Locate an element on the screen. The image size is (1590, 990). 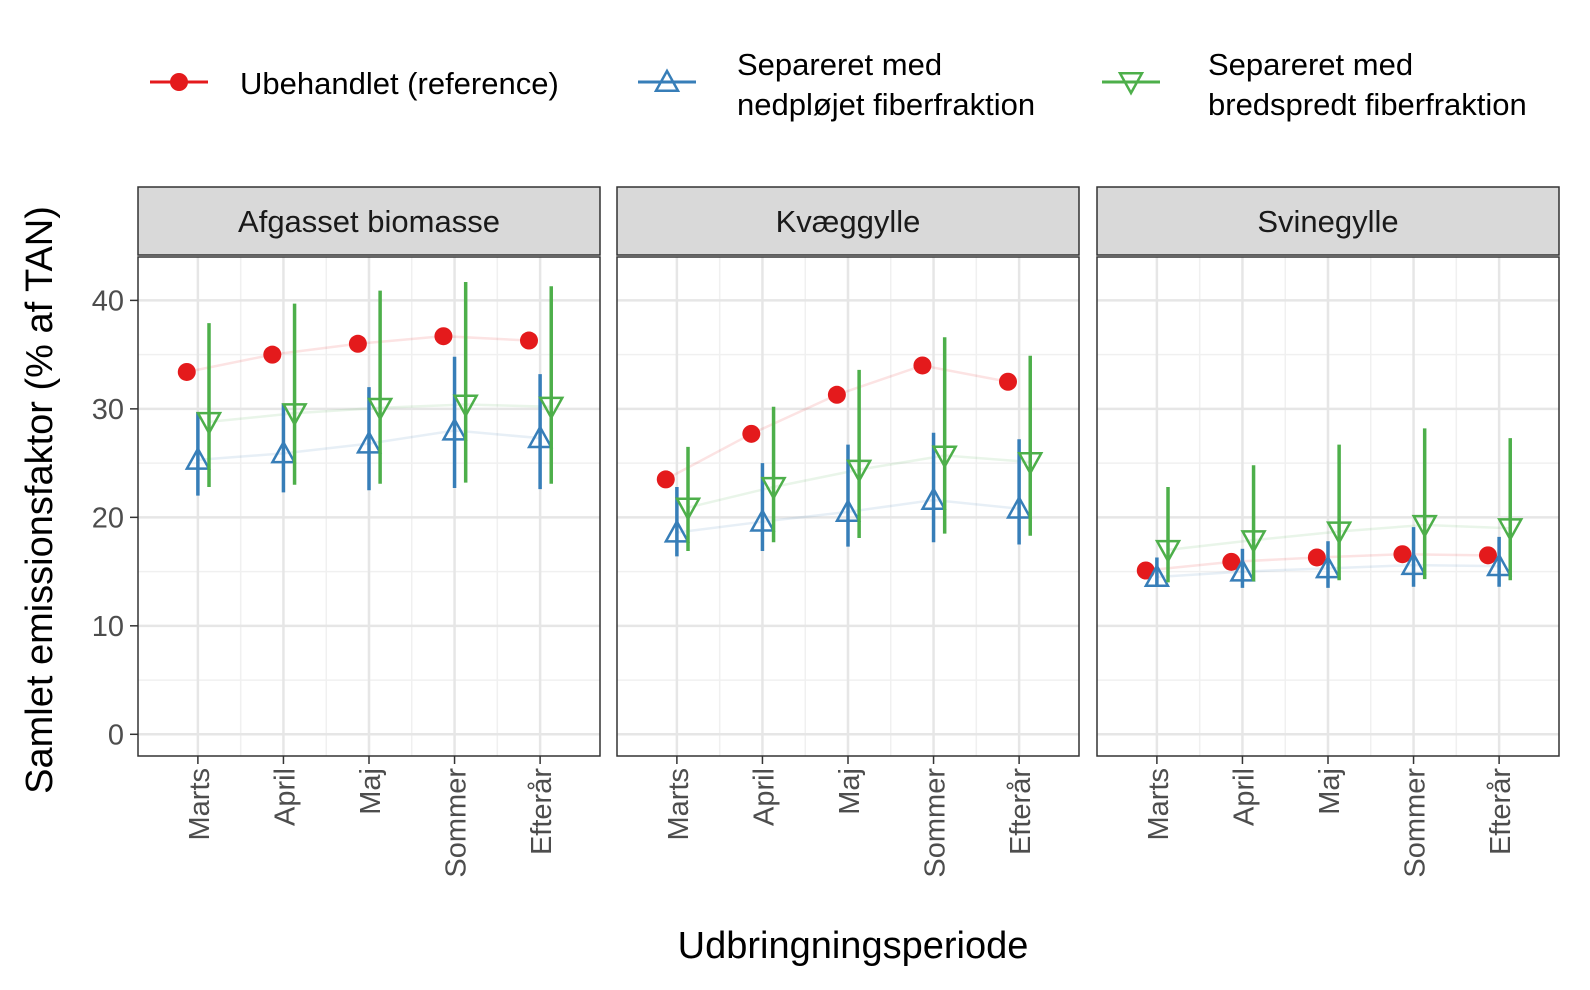
legend-item-1: Ubehandlet (reference) is located at coordinates (354, 83).